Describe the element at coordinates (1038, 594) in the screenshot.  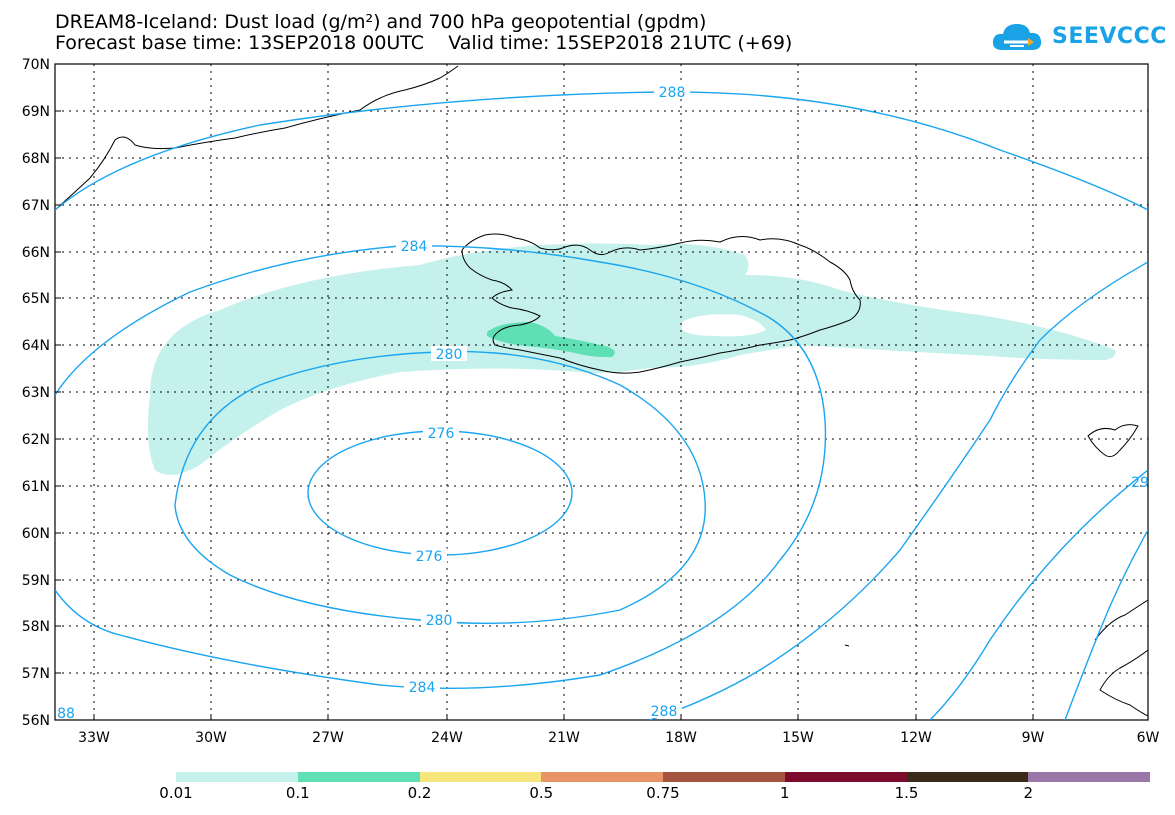
I see `contour-288-southeast` at that location.